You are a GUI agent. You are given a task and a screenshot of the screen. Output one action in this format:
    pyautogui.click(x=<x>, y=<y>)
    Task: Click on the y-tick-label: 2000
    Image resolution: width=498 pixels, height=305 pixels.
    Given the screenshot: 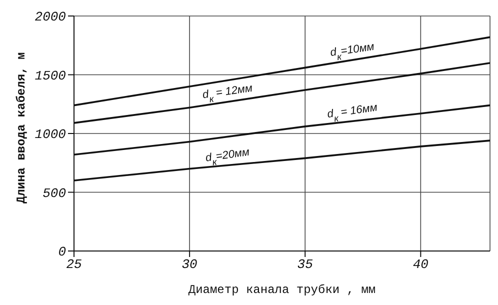 What is the action you would take?
    pyautogui.click(x=50, y=17)
    